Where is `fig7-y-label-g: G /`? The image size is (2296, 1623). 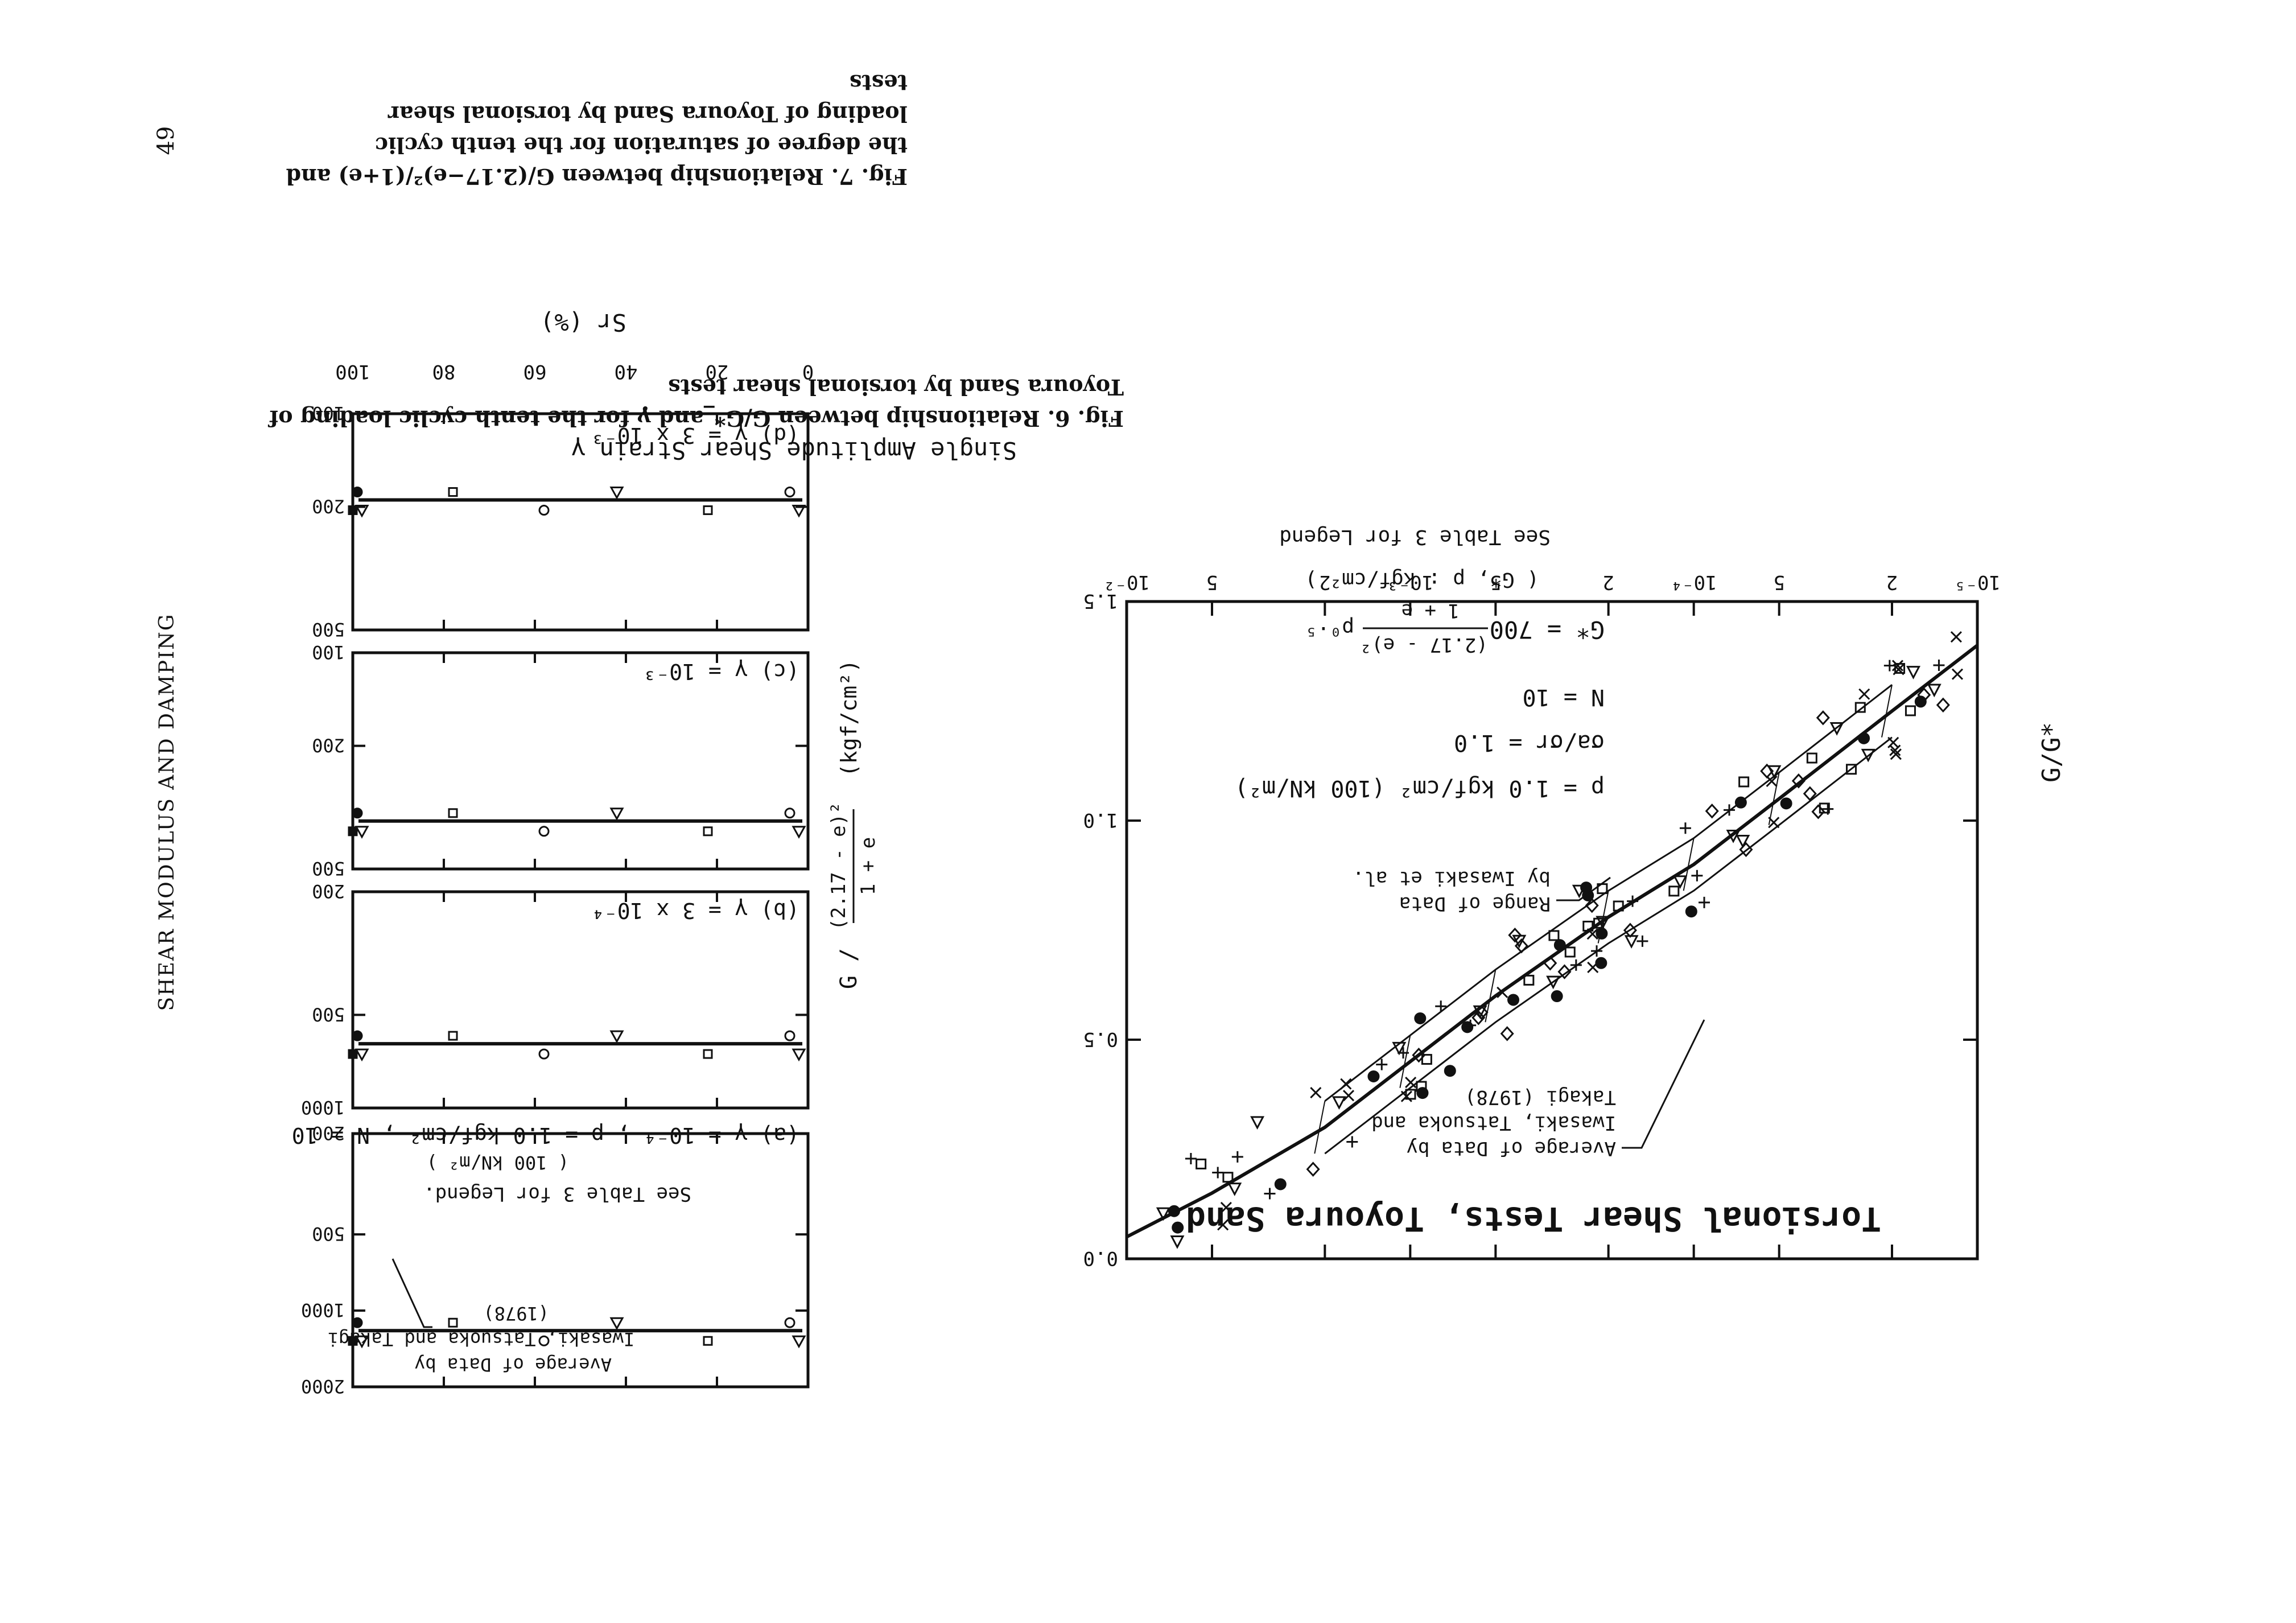
fig7-y-label-g: G / is located at coordinates (849, 968).